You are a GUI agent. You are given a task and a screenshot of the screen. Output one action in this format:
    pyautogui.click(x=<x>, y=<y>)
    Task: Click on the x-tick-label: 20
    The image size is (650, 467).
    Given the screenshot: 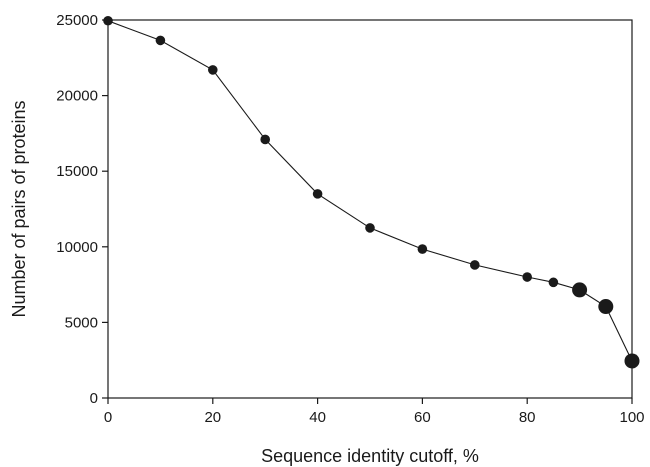 What is the action you would take?
    pyautogui.click(x=212, y=417)
    